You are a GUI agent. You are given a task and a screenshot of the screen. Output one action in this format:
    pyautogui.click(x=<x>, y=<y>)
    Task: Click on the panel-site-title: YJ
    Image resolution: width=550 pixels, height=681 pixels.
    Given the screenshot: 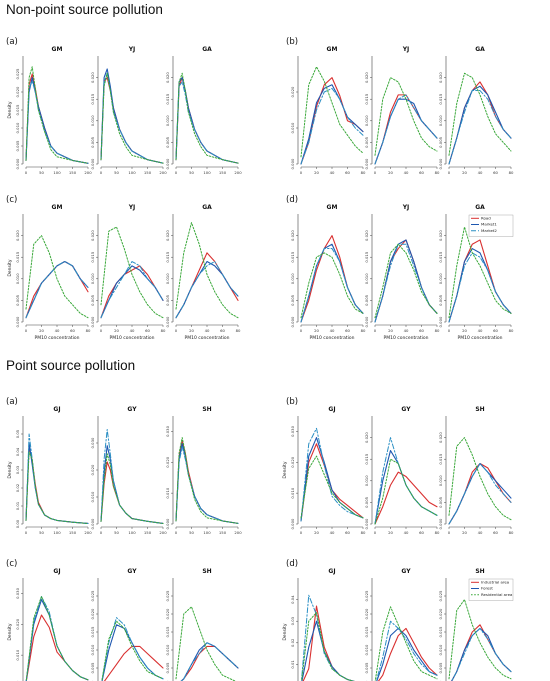 What is the action you would take?
    pyautogui.click(x=132, y=49)
    